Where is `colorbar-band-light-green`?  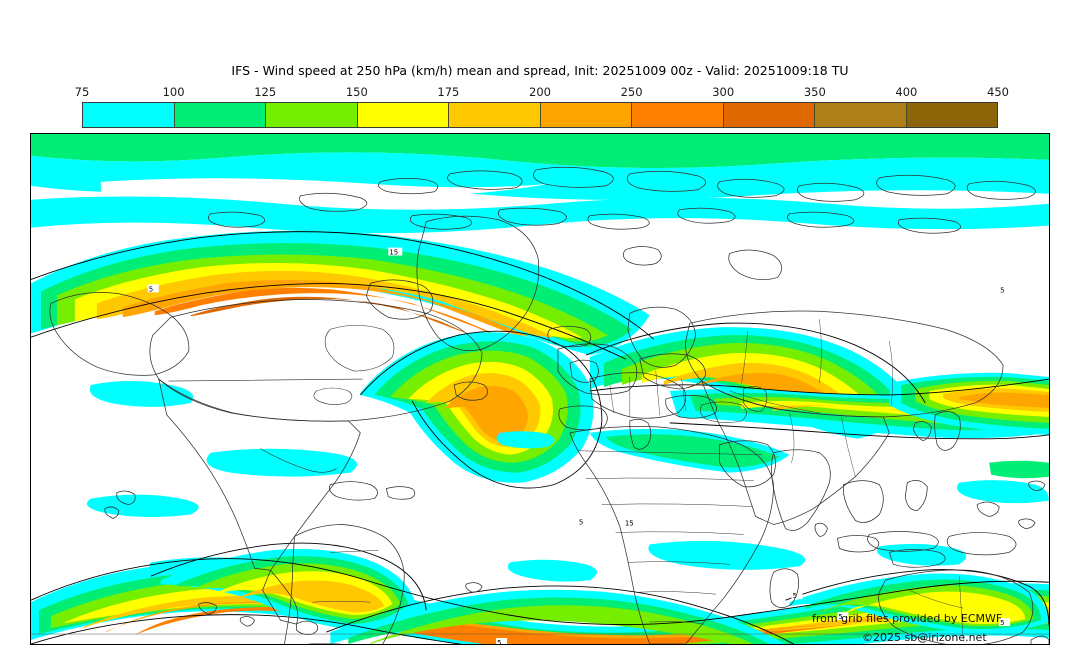 colorbar-band-light-green is located at coordinates (312, 115).